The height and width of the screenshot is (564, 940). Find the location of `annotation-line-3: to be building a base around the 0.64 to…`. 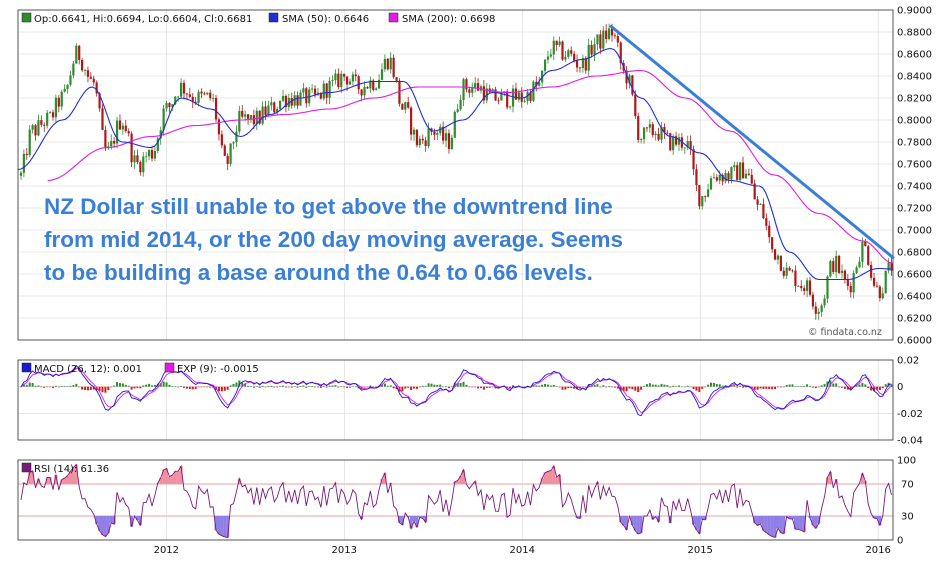

annotation-line-3: to be building a base around the 0.64 to… is located at coordinates (318, 272).